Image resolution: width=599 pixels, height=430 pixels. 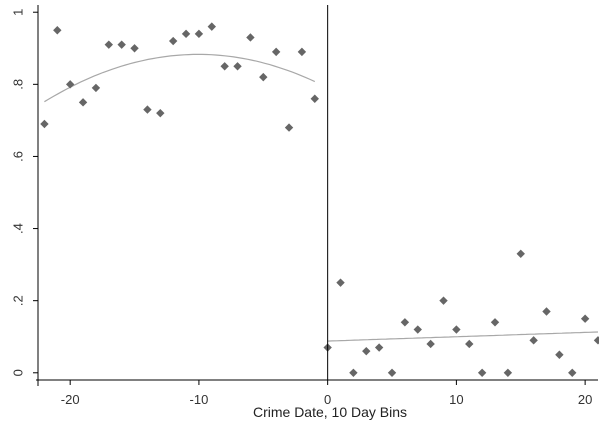 I want to click on fit-line-pre, so click(x=180, y=78).